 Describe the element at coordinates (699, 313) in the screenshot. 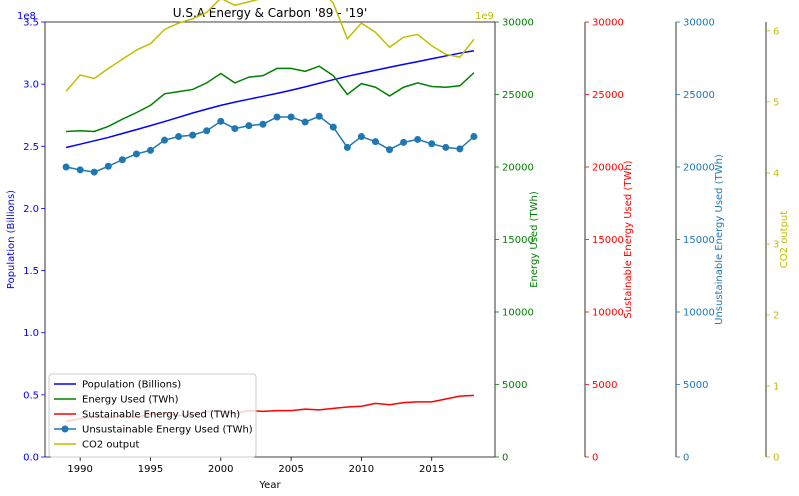

I see `y-tick-label-unsustainable: 10000` at that location.